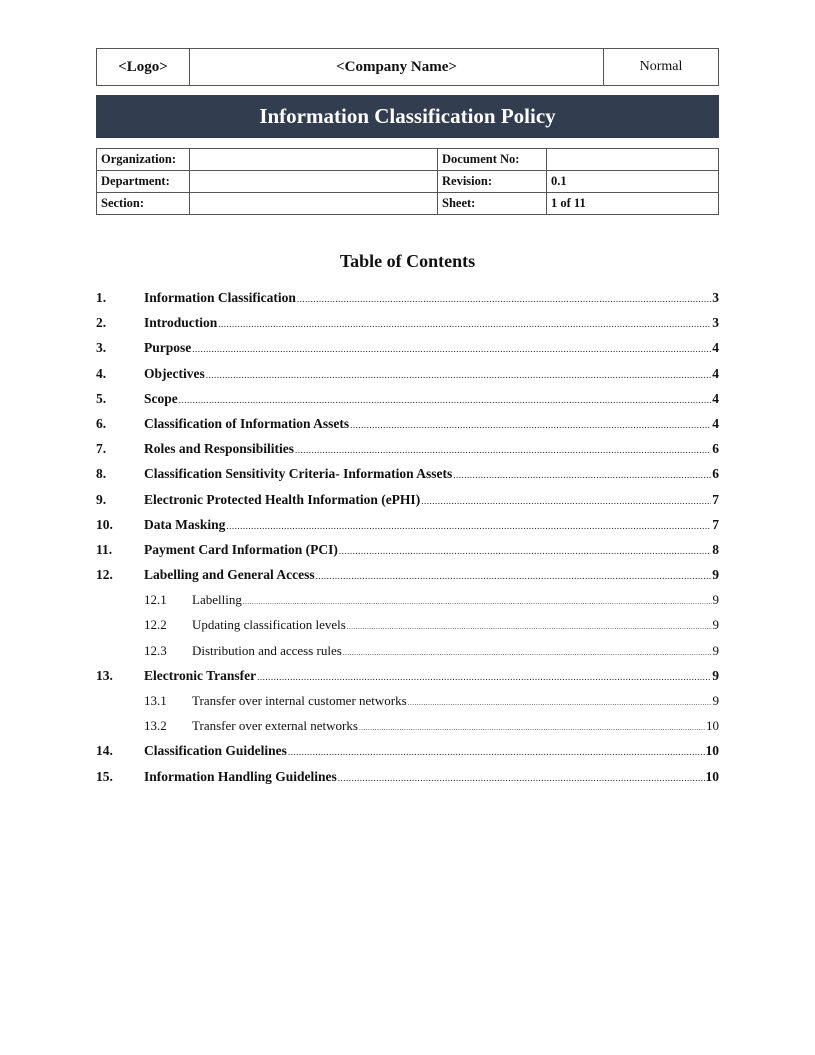 The image size is (815, 1055). Describe the element at coordinates (247, 423) in the screenshot. I see `toc-entry-title: Classification of Information Assets` at that location.